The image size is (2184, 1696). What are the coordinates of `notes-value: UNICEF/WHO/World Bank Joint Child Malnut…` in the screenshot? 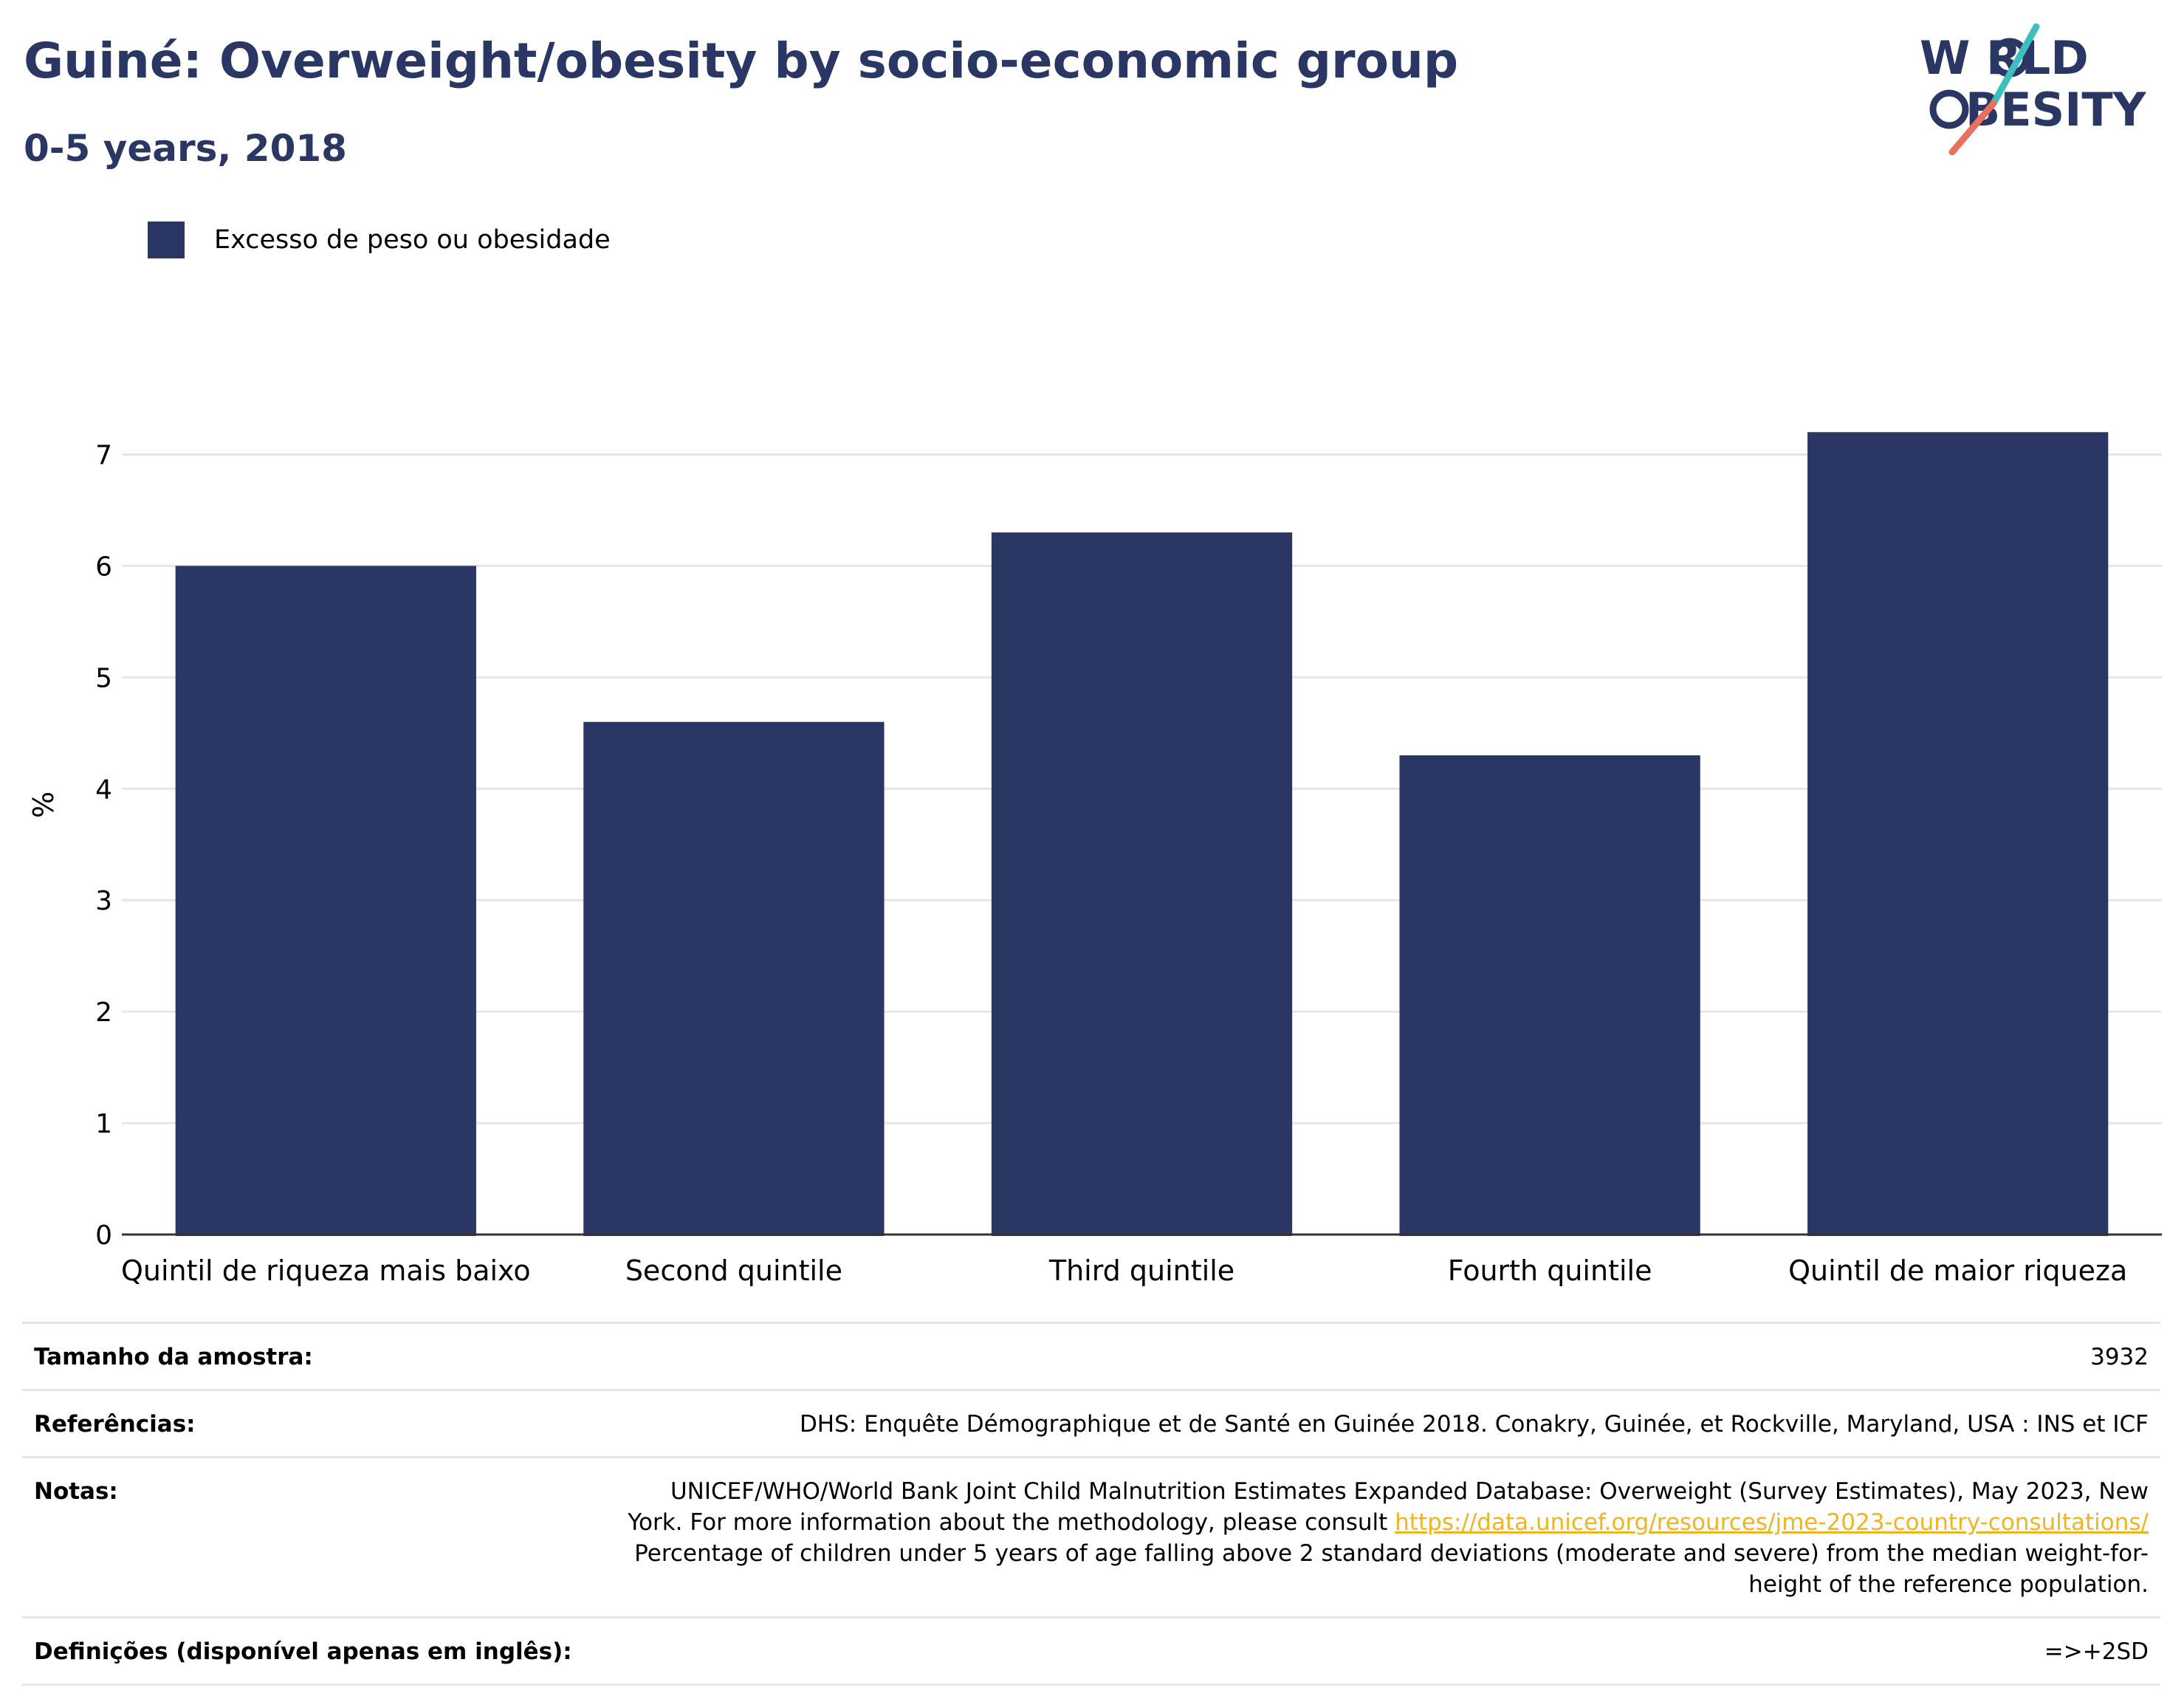 It's located at (1388, 1538).